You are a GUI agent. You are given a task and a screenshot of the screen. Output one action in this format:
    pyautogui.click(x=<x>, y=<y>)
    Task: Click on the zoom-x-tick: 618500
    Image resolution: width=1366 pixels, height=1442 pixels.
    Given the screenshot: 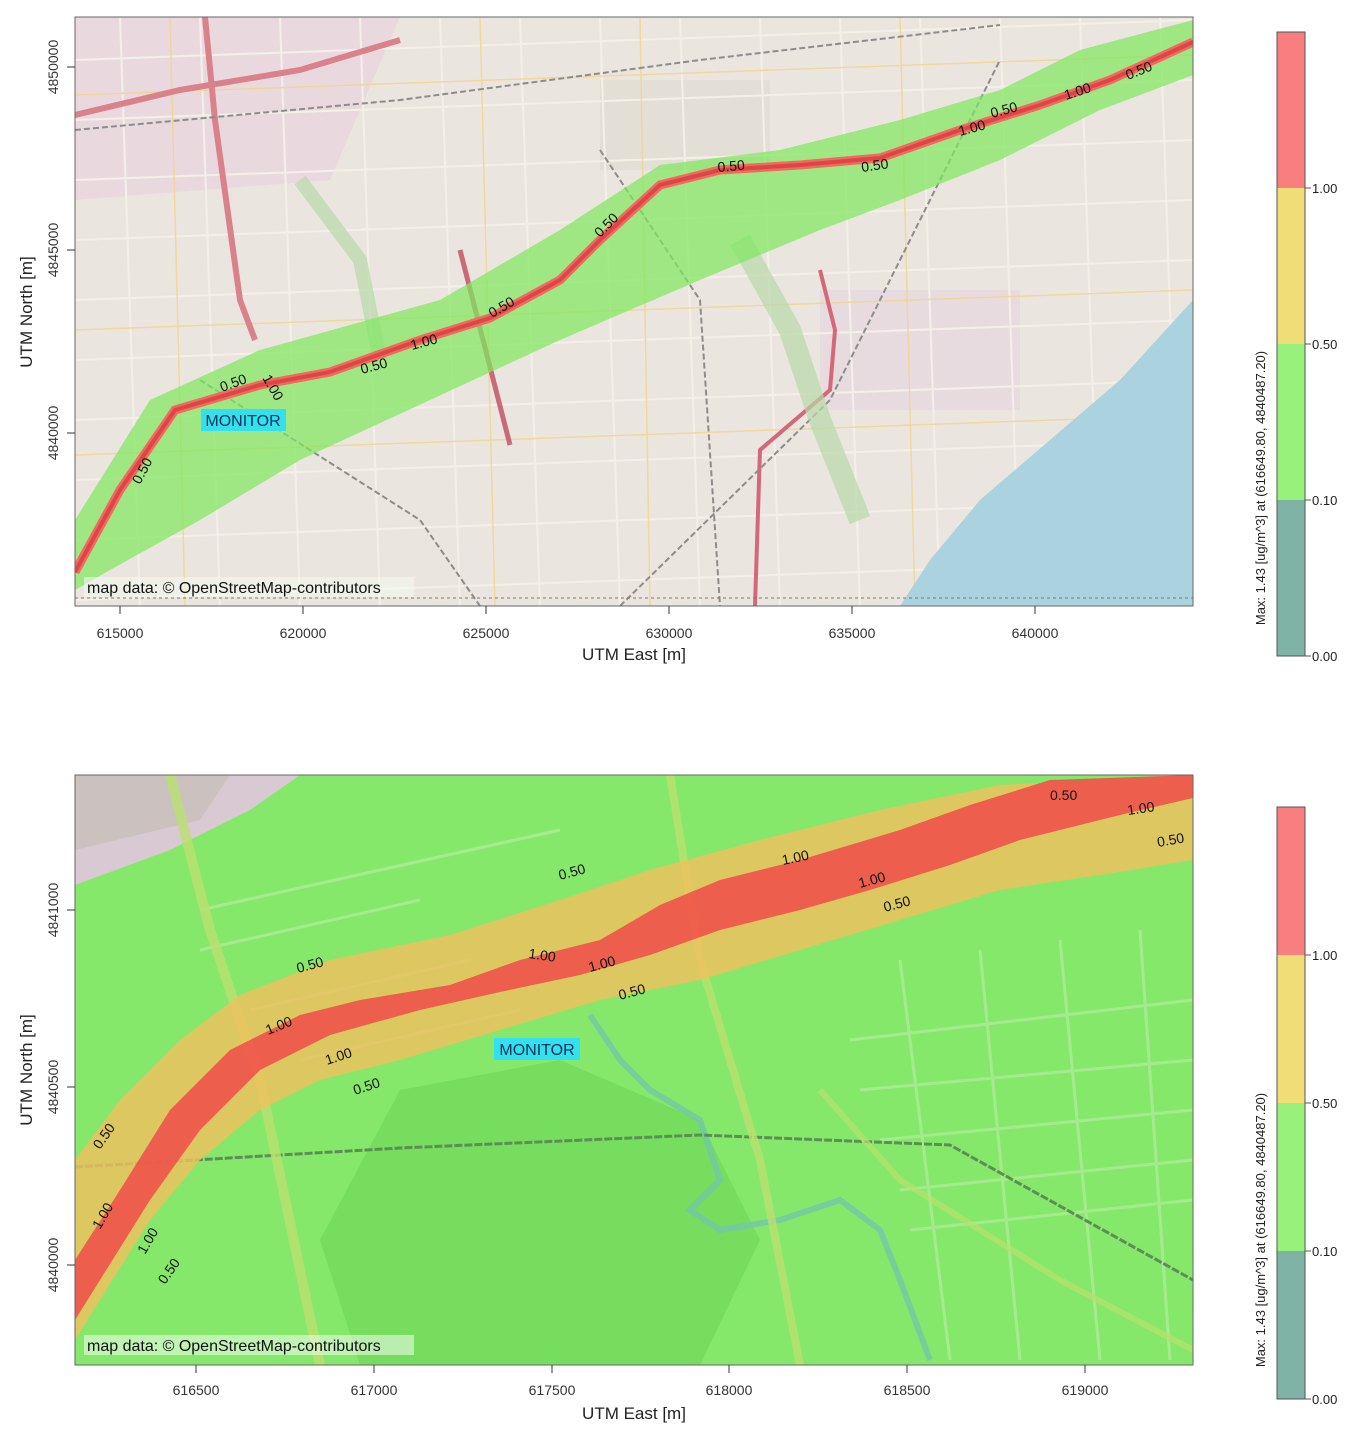 What is the action you would take?
    pyautogui.click(x=907, y=1390)
    